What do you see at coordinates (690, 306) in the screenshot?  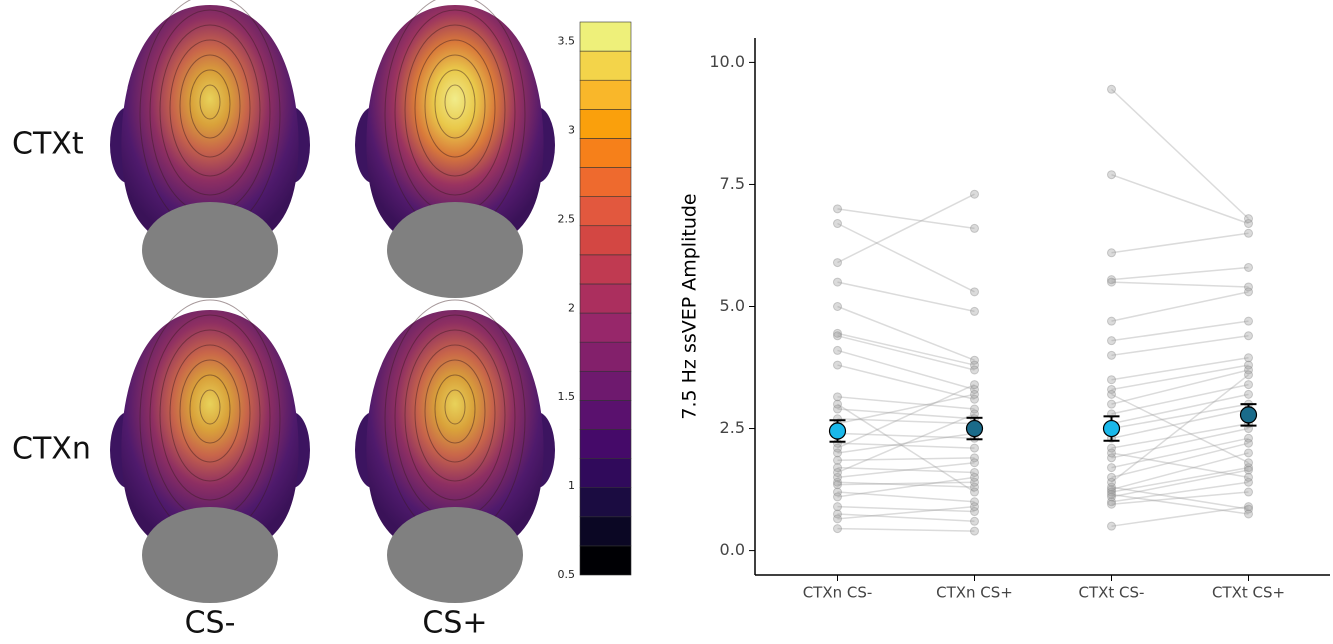 I see `y-axis-title: 7.5 Hz ssVEP Amplitude` at bounding box center [690, 306].